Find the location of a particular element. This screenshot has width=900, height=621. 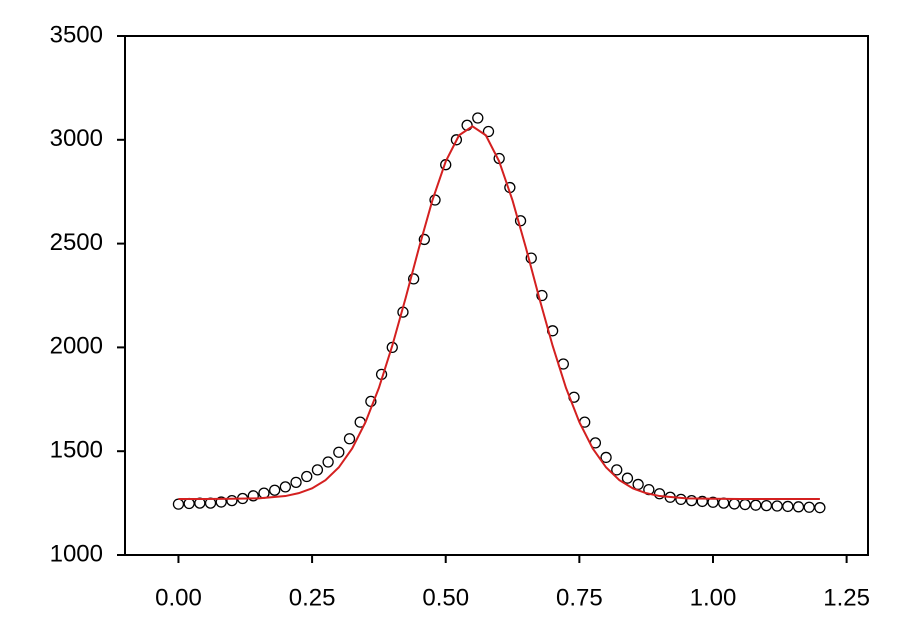

x-tick-label: 0.00 is located at coordinates (178, 597).